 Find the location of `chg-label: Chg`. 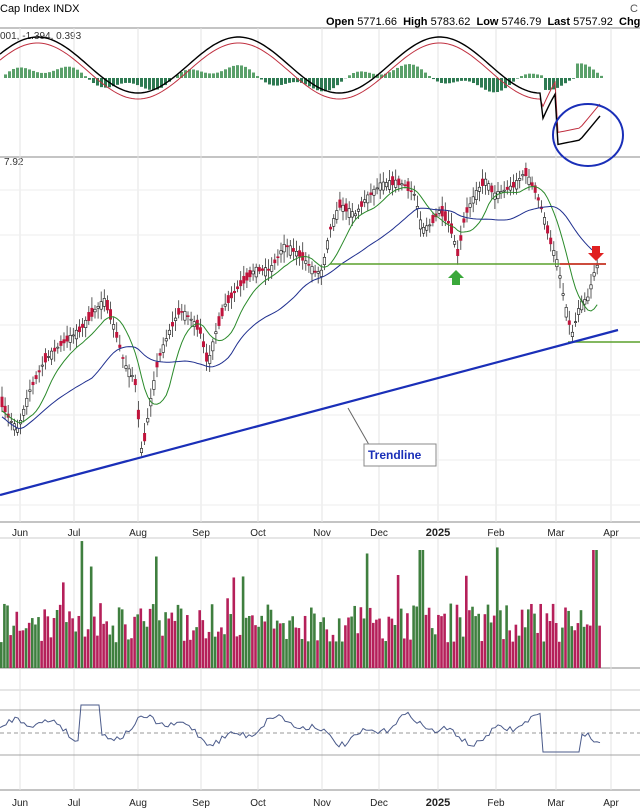

chg-label: Chg is located at coordinates (629, 22).